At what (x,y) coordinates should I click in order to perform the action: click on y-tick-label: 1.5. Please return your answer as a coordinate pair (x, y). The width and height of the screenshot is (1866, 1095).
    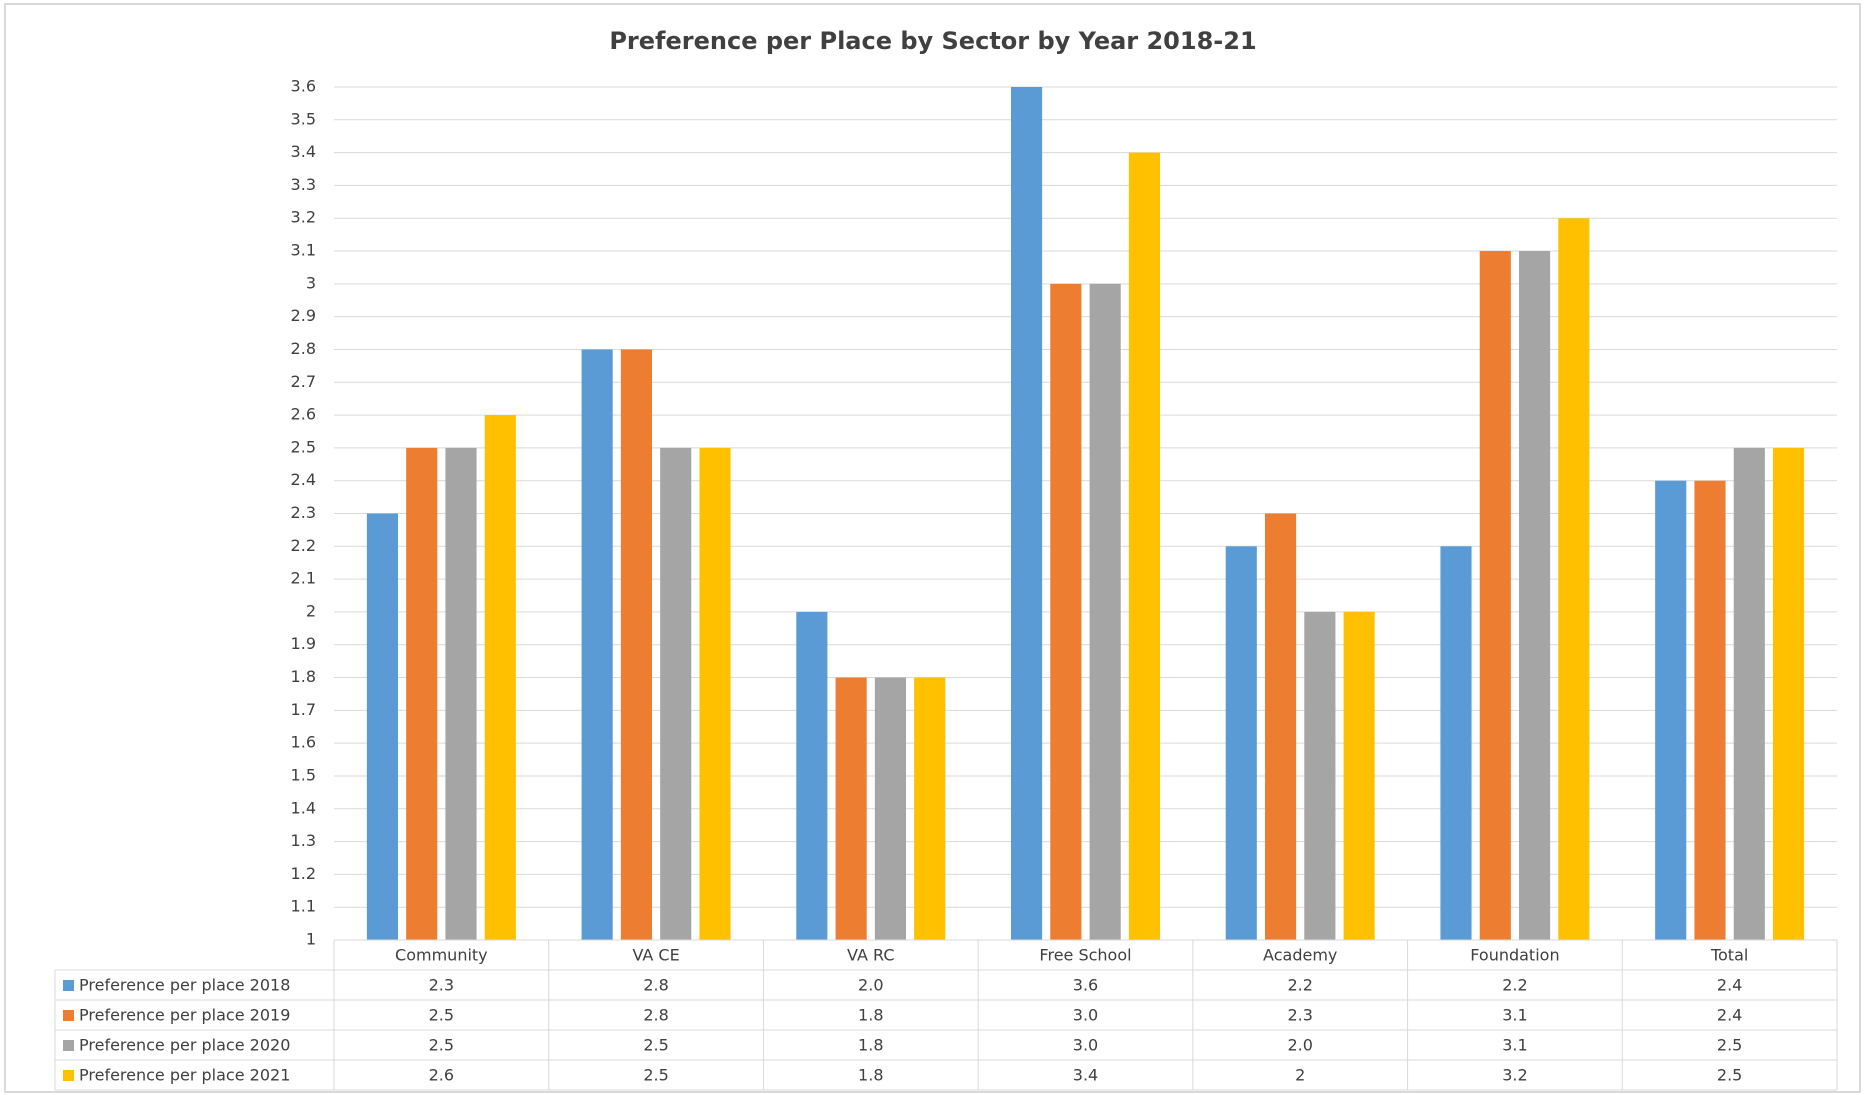
    Looking at the image, I should click on (303, 774).